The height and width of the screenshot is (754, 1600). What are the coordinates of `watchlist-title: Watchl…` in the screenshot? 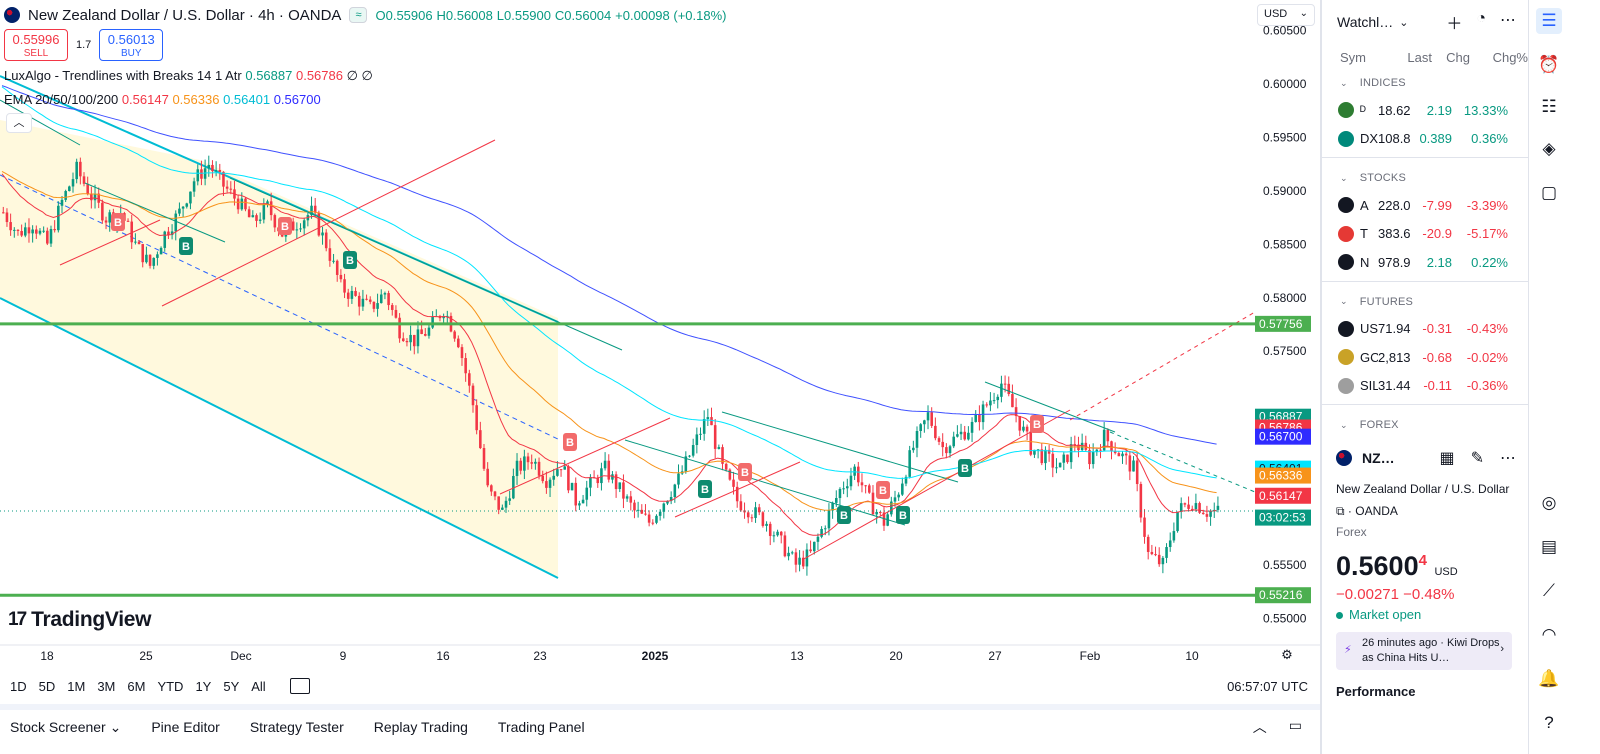 It's located at (1365, 22).